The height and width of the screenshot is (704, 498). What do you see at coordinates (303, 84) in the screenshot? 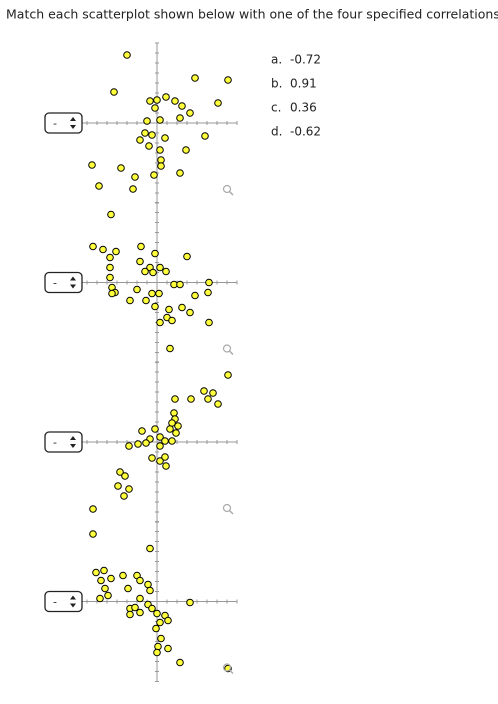
I see `option-value: 0.91` at bounding box center [303, 84].